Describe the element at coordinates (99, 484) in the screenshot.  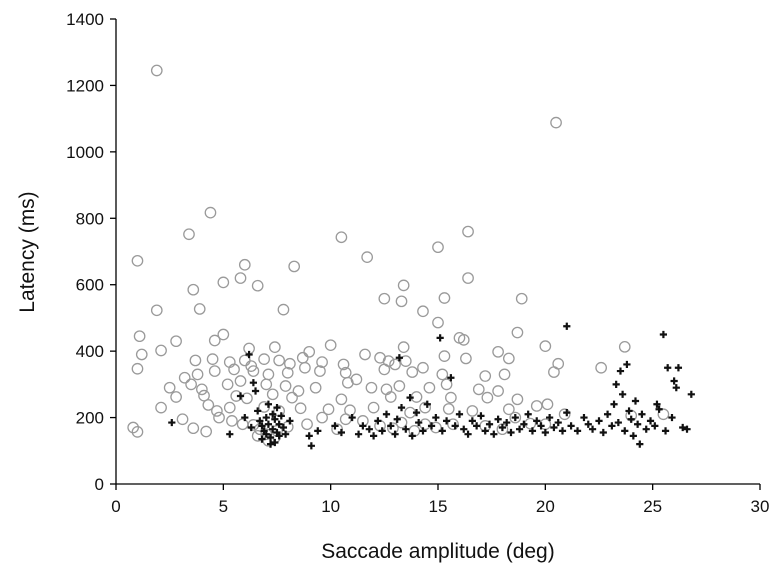
I see `y-tick-label: 0` at that location.